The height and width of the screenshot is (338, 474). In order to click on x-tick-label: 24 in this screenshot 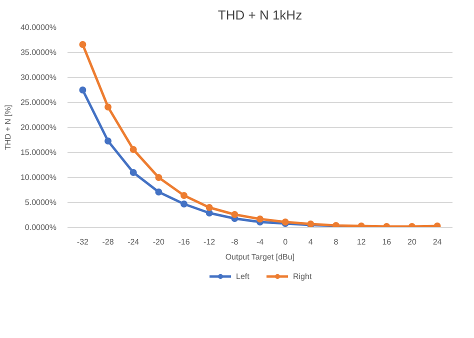, I will do `click(437, 242)`.